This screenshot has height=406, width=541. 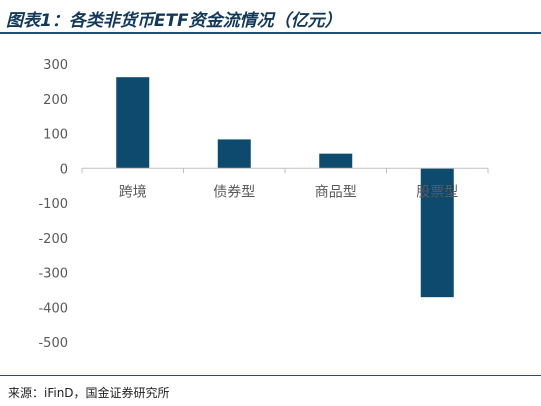 I want to click on x-tick-label: 商品型, so click(x=336, y=192).